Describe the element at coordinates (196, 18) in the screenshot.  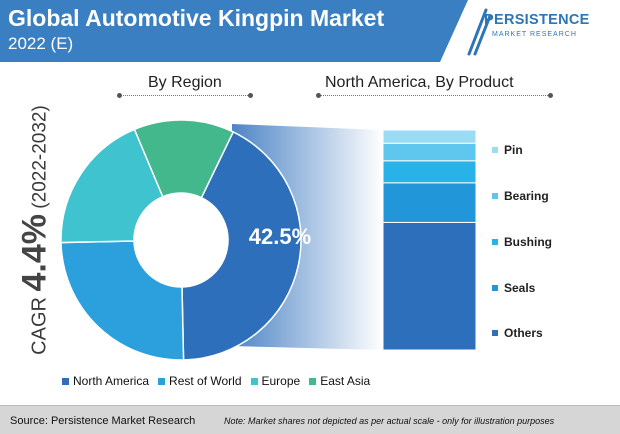
I see `page-title: Global Automotive Kingpin Market` at that location.